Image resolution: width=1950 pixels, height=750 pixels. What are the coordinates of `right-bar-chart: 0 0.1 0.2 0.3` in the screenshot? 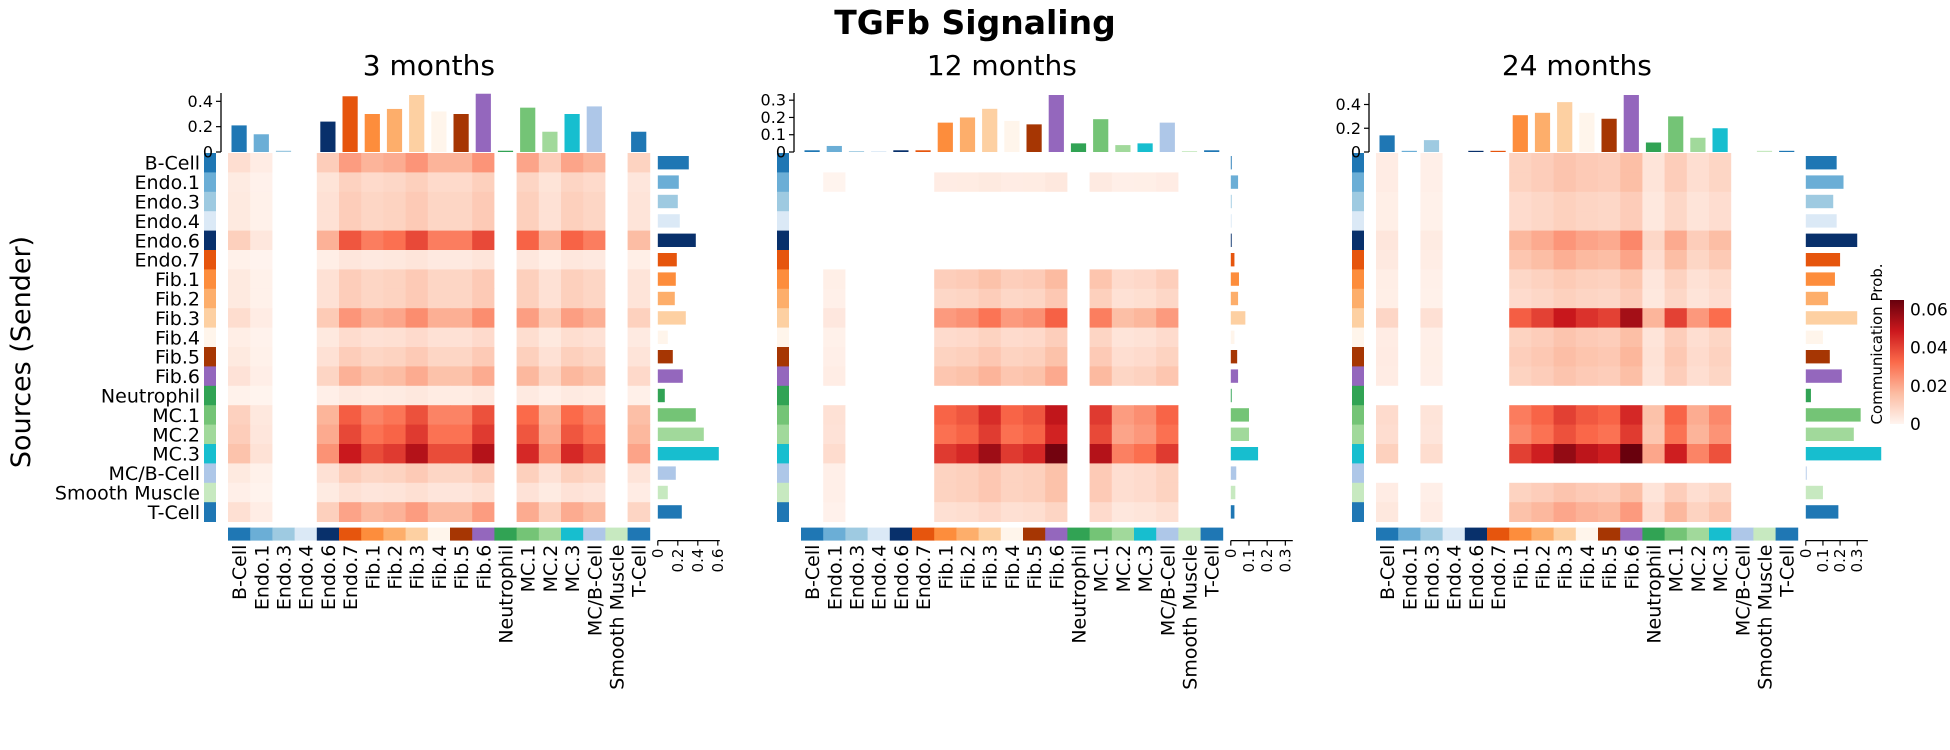 It's located at (1258, 364).